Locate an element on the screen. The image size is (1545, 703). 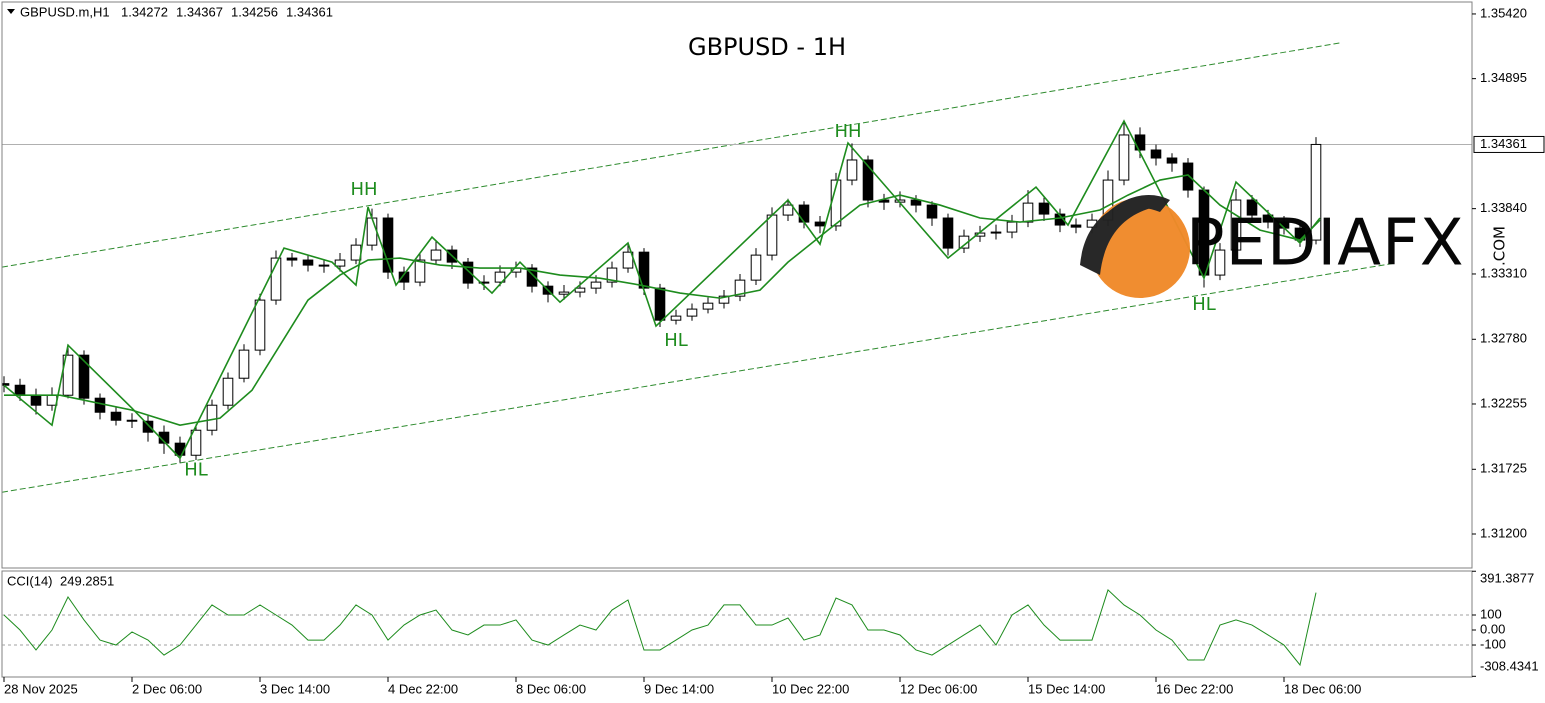
annotation: HH is located at coordinates (363, 189).